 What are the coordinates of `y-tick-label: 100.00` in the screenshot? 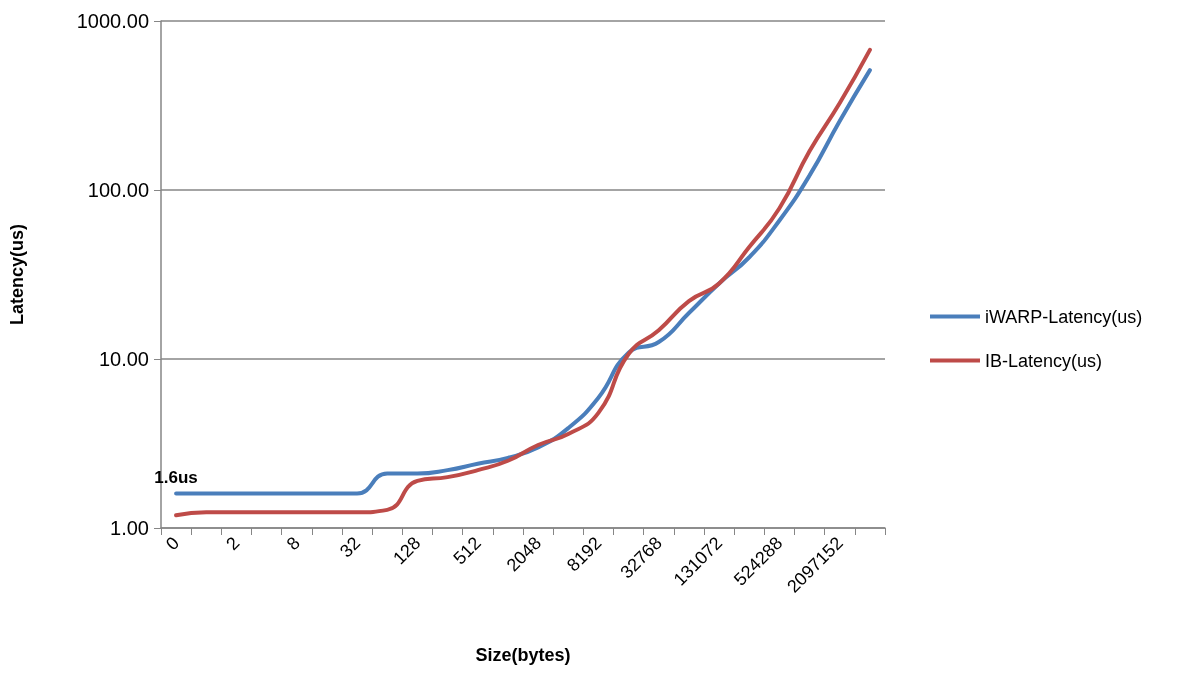 It's located at (118, 190).